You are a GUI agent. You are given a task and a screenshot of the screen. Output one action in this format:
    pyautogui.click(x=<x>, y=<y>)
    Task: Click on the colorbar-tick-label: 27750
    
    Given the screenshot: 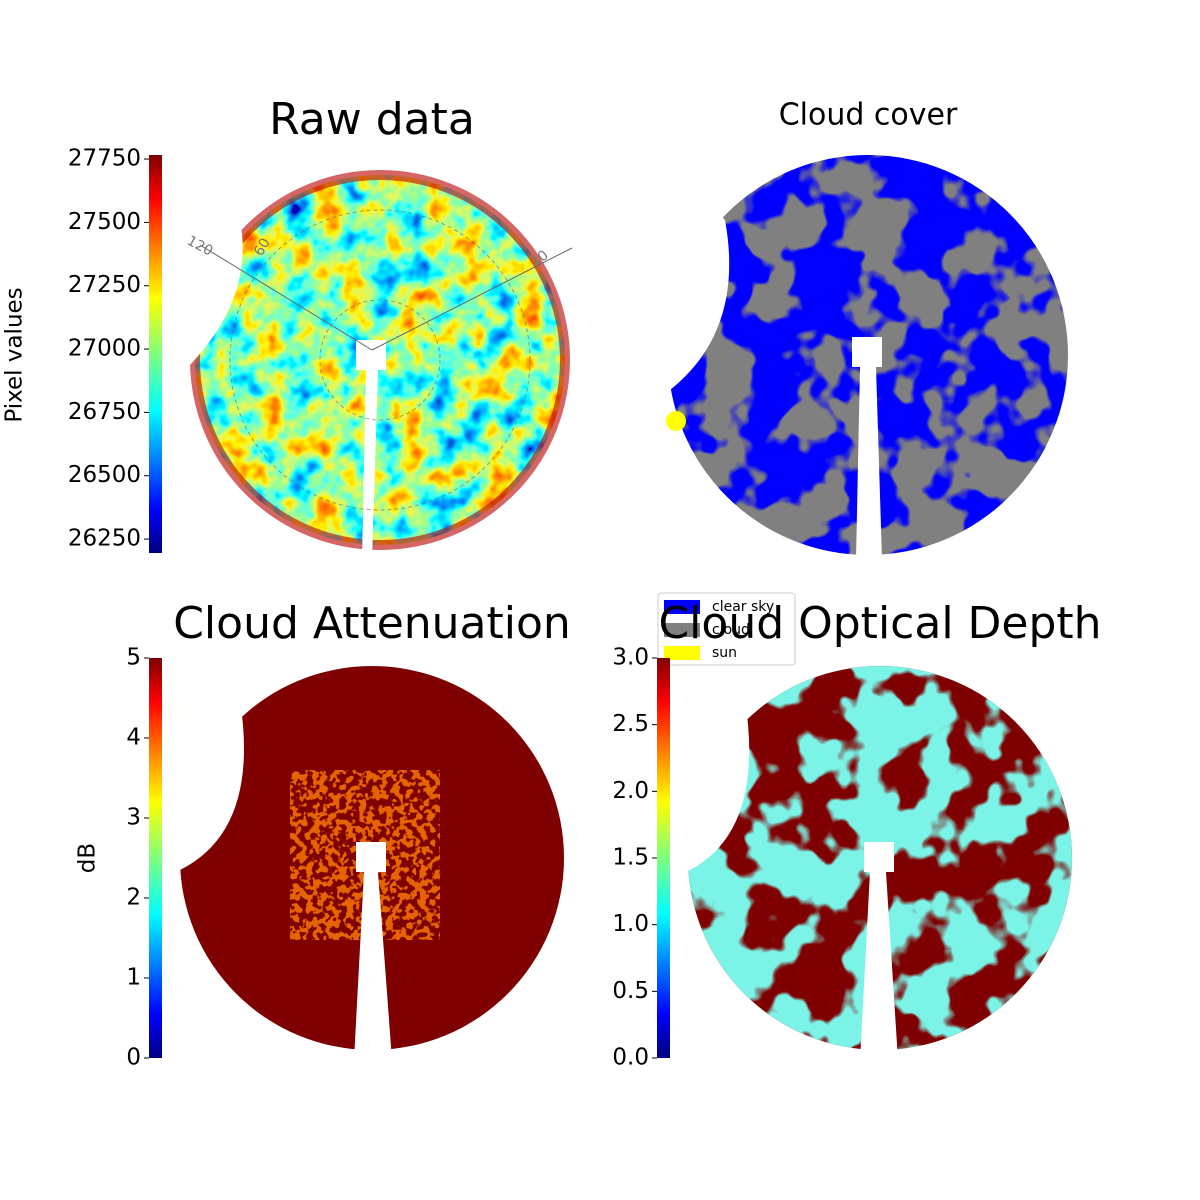 What is the action you would take?
    pyautogui.click(x=104, y=159)
    